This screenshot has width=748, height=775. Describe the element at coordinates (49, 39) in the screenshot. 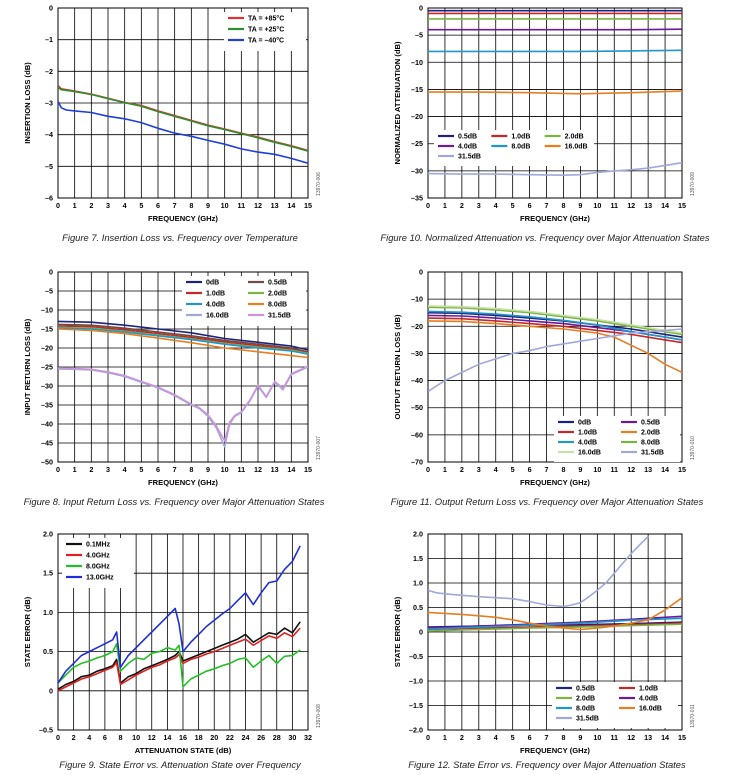

I see `y-tick-label: –1` at that location.